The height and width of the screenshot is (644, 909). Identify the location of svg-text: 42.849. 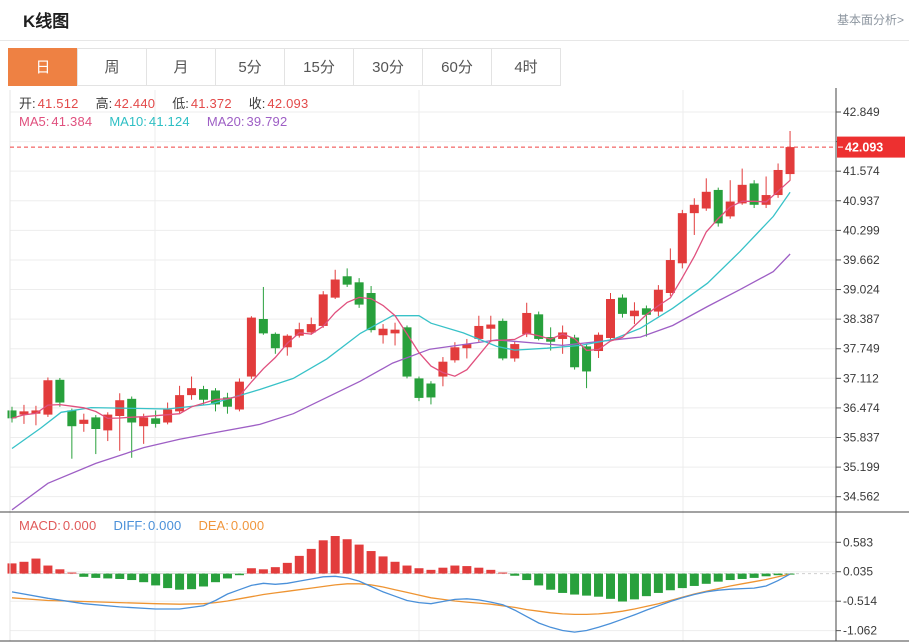
(861, 112).